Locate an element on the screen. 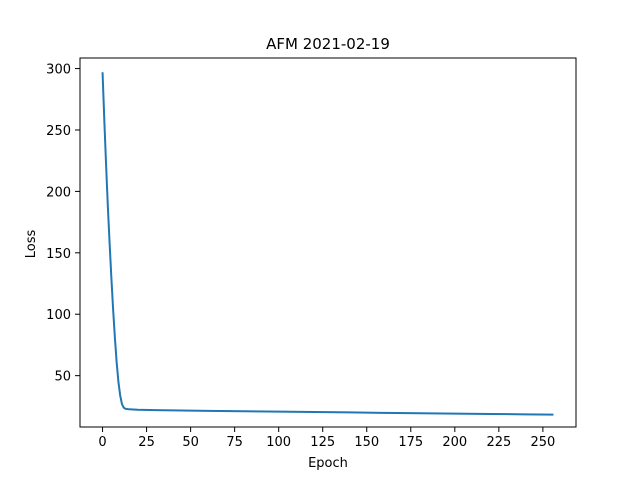 This screenshot has width=640, height=480. y-tick-label-300: 300 is located at coordinates (58, 70).